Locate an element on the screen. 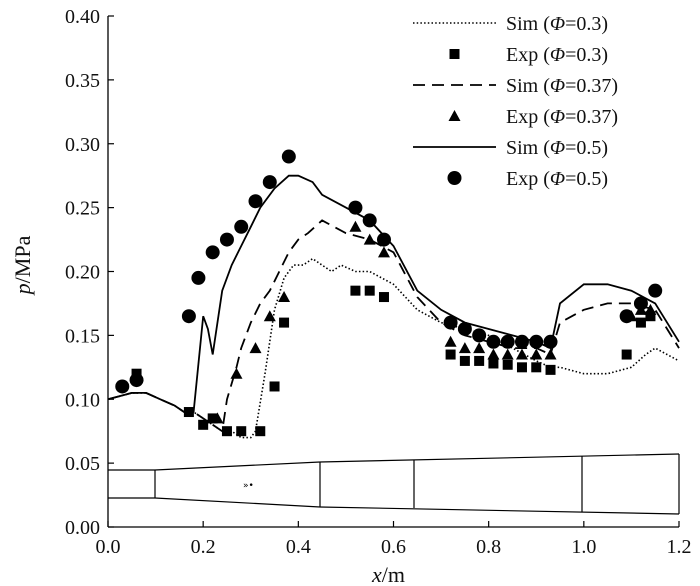  legend-label: Sim (Φ=0.3) is located at coordinates (557, 24).